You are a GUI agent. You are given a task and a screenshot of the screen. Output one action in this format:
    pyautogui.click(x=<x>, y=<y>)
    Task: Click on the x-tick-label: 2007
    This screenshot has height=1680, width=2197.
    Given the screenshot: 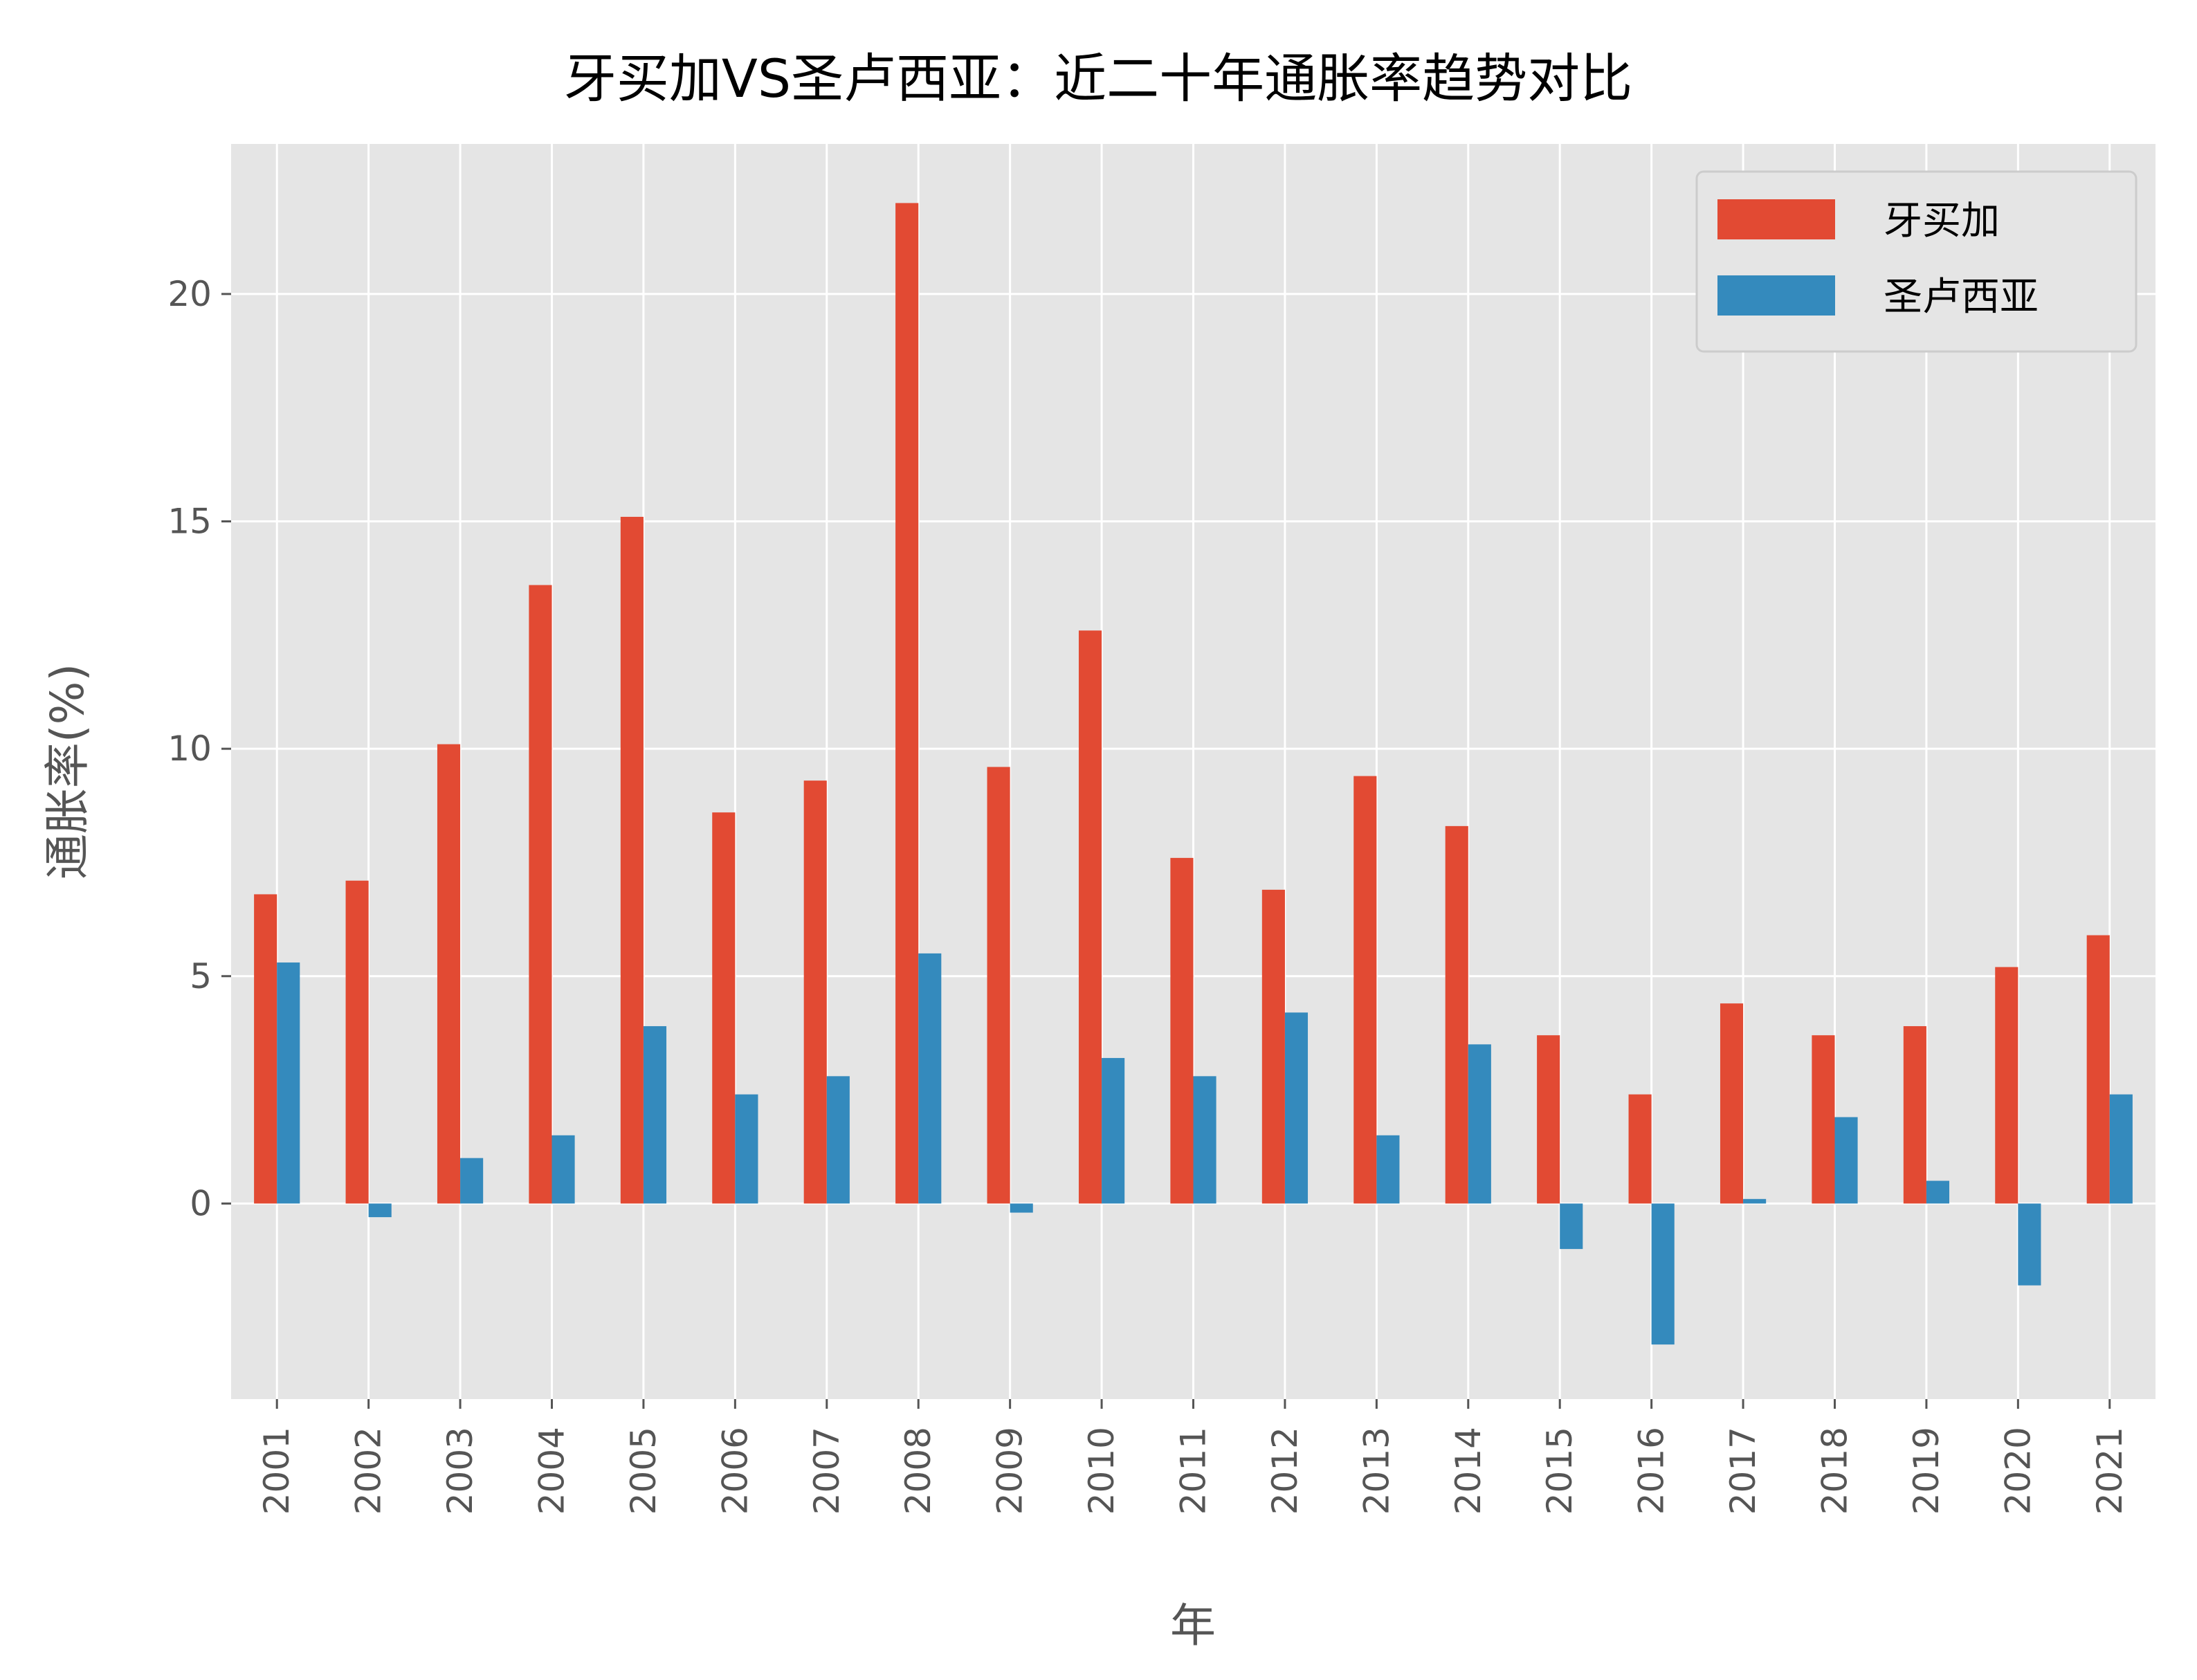 What is the action you would take?
    pyautogui.click(x=827, y=1471)
    